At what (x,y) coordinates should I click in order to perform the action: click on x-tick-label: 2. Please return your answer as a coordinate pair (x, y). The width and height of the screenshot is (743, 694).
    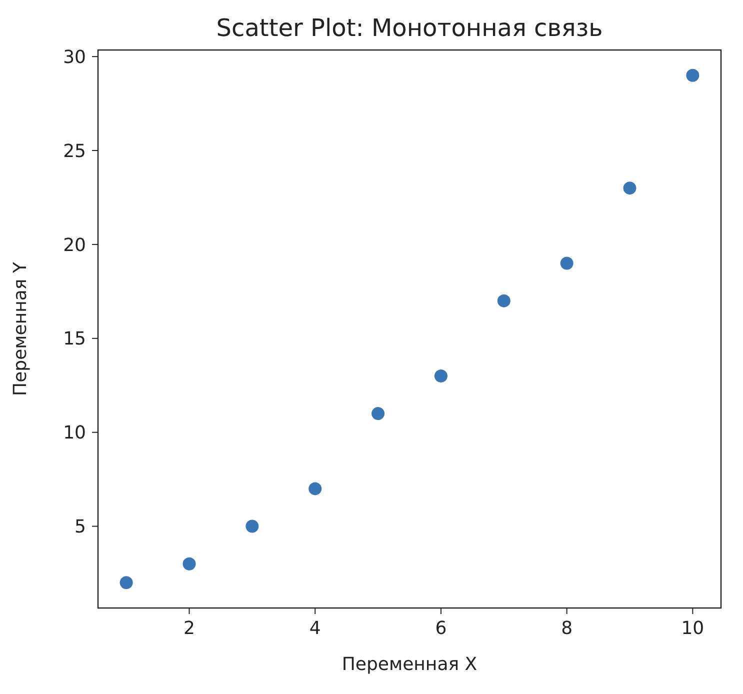
    Looking at the image, I should click on (189, 628).